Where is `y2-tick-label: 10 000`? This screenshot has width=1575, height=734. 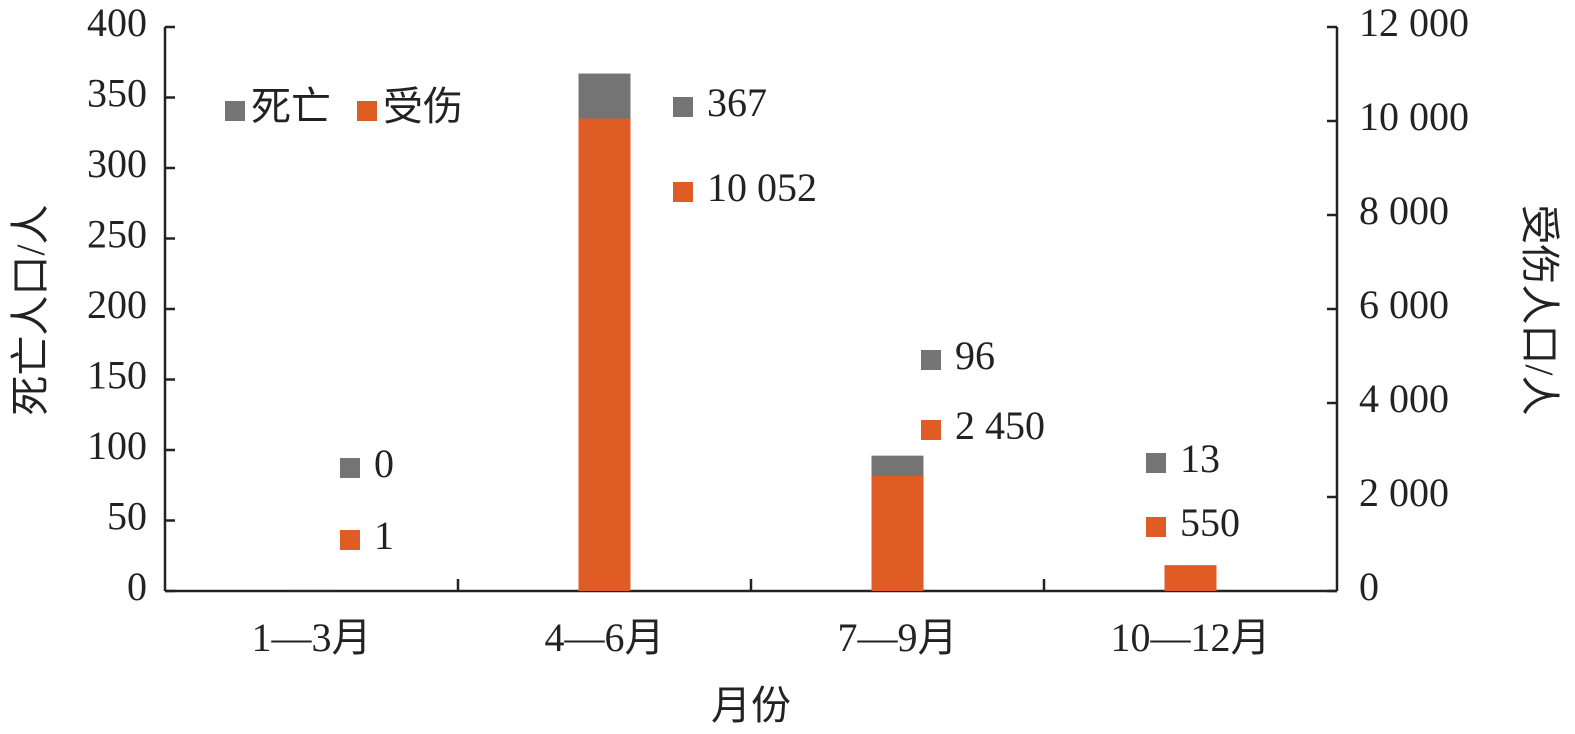
y2-tick-label: 10 000 is located at coordinates (1414, 116).